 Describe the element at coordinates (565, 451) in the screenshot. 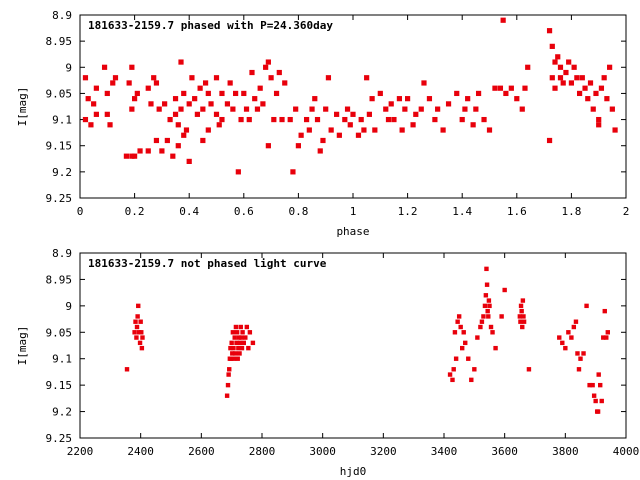

I see `x-tick-label: 3800` at that location.